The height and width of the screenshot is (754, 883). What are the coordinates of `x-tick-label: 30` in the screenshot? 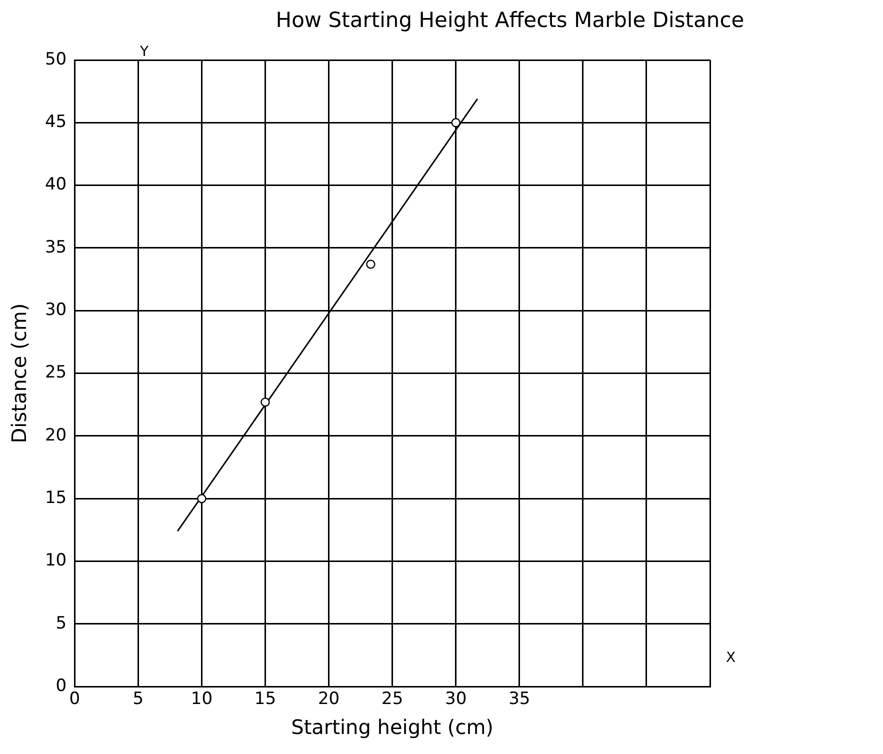 It's located at (456, 699).